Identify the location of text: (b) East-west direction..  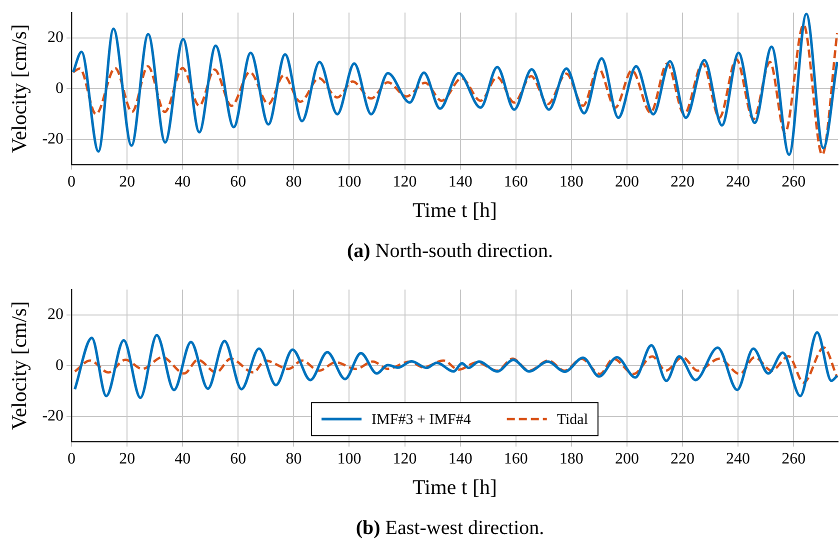
(450, 528).